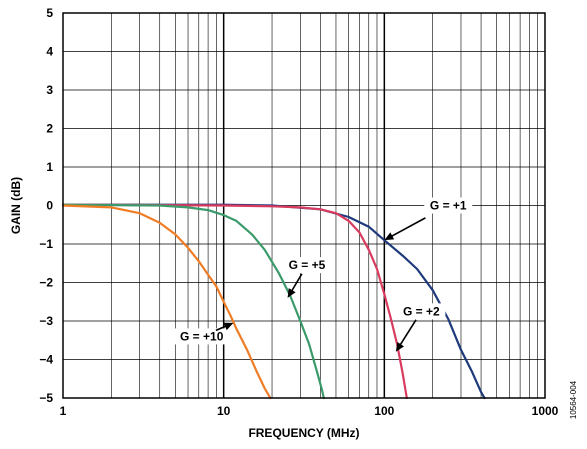 Image resolution: width=587 pixels, height=449 pixels. I want to click on y-tick-label: 1, so click(49, 167).